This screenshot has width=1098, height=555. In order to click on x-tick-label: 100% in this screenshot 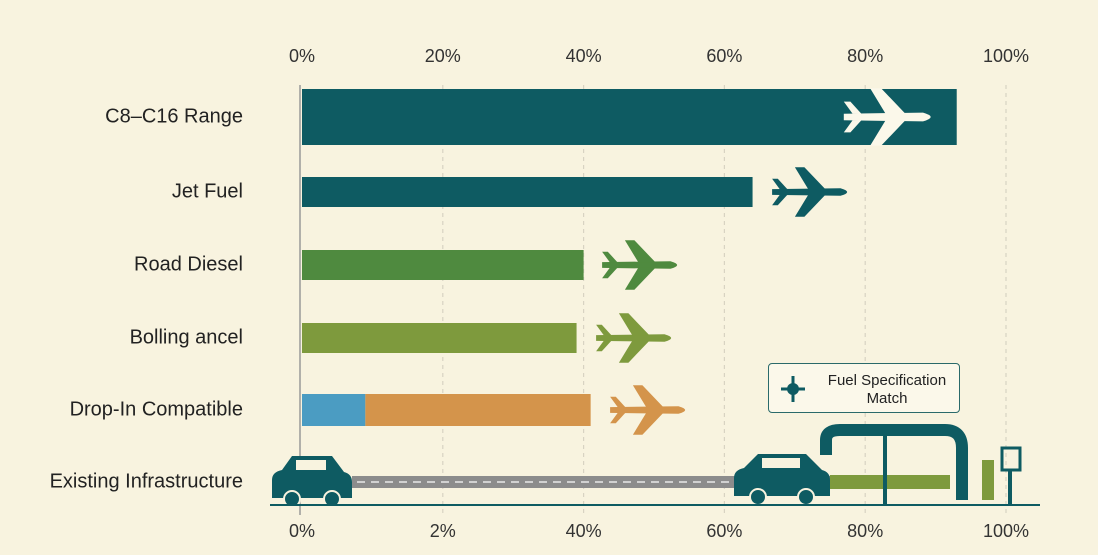, I will do `click(1006, 56)`.